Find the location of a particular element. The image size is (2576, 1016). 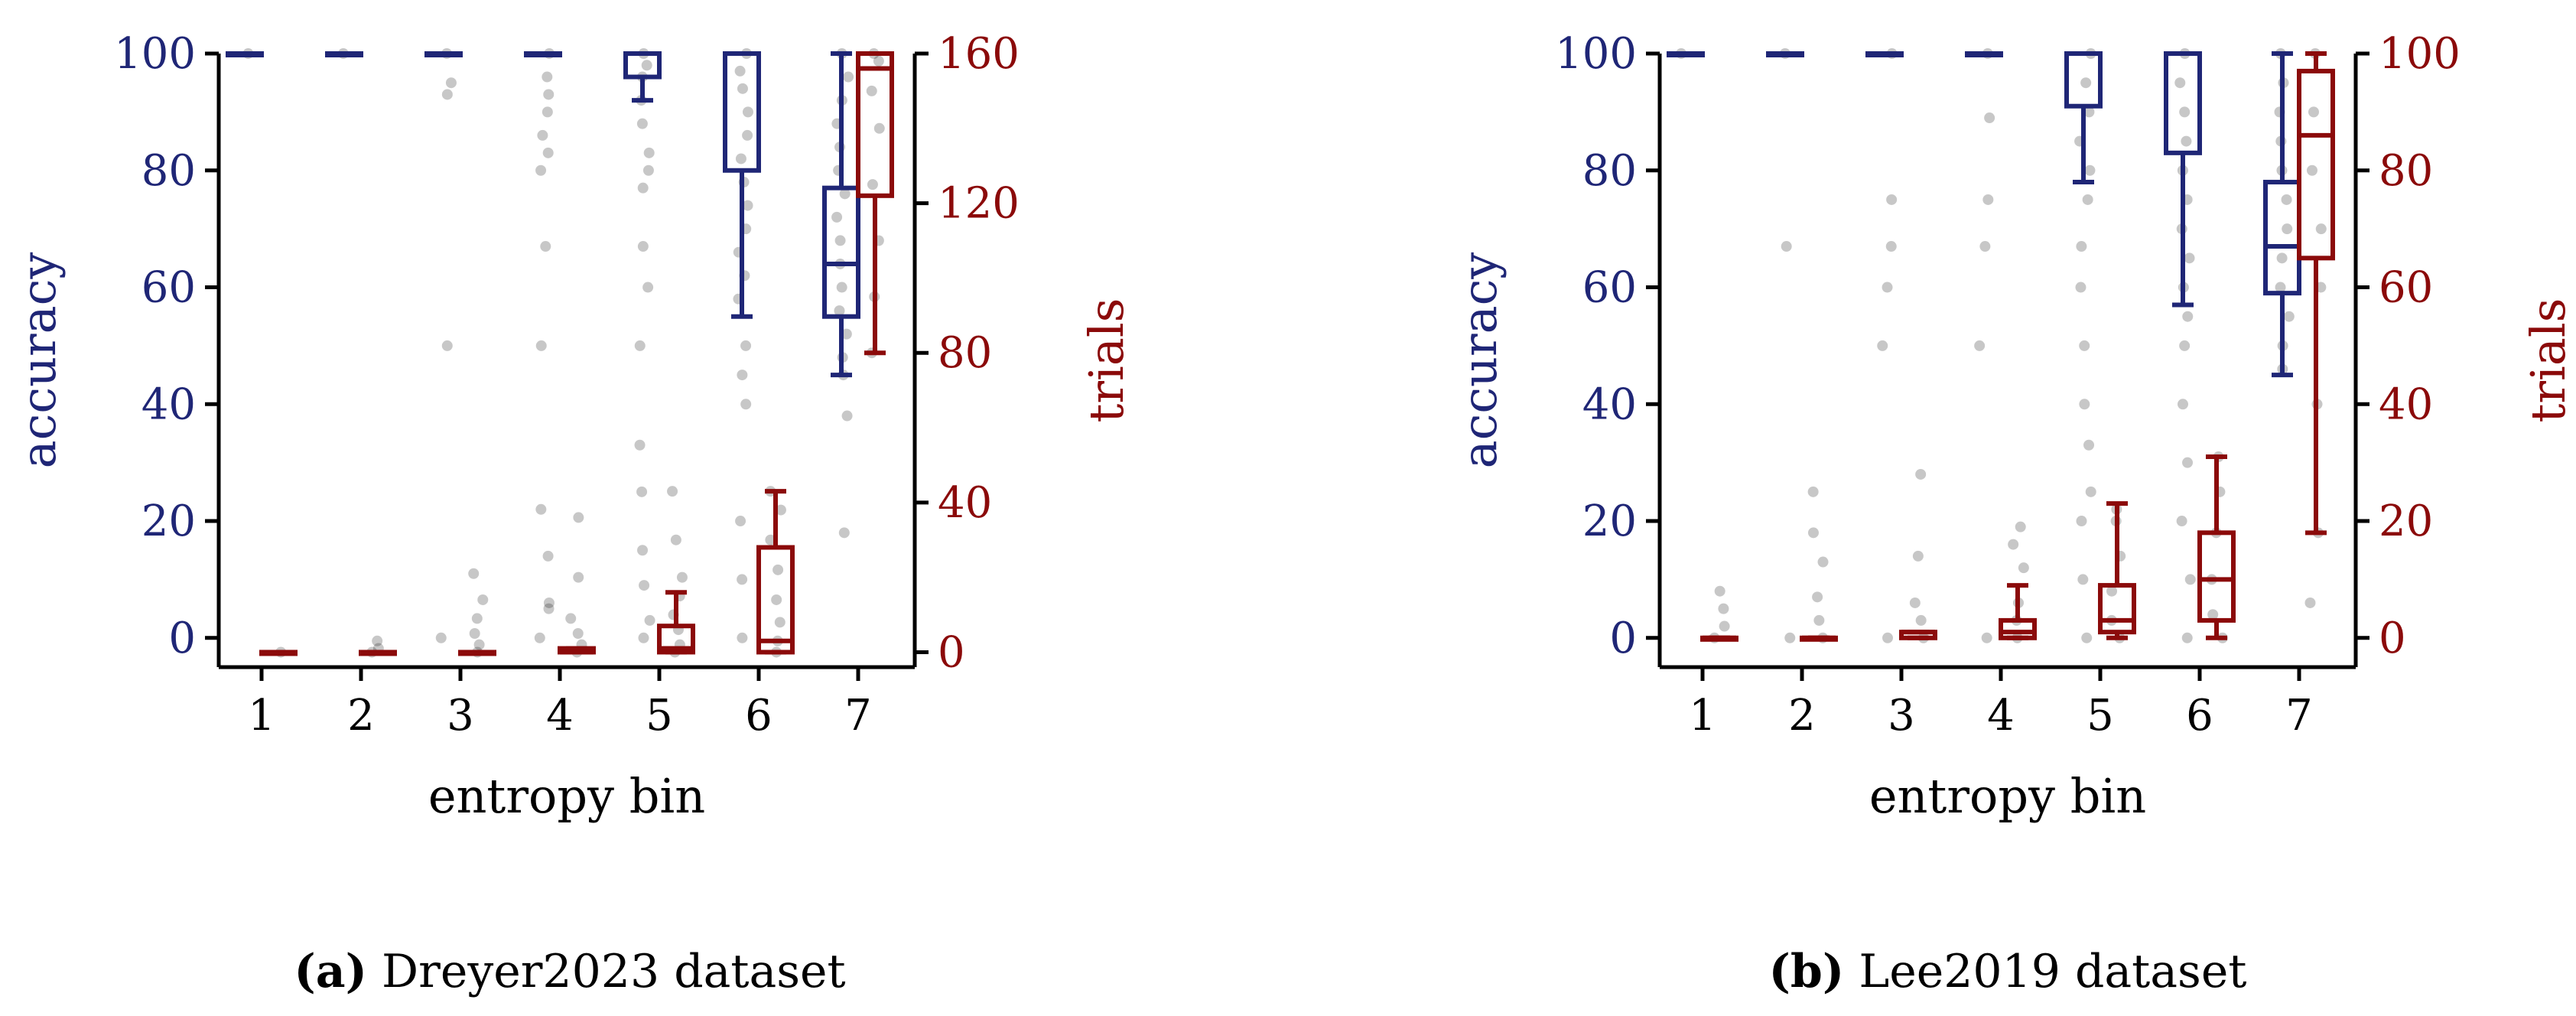

caption-text: Lee2019 dataset is located at coordinates (2045, 971).